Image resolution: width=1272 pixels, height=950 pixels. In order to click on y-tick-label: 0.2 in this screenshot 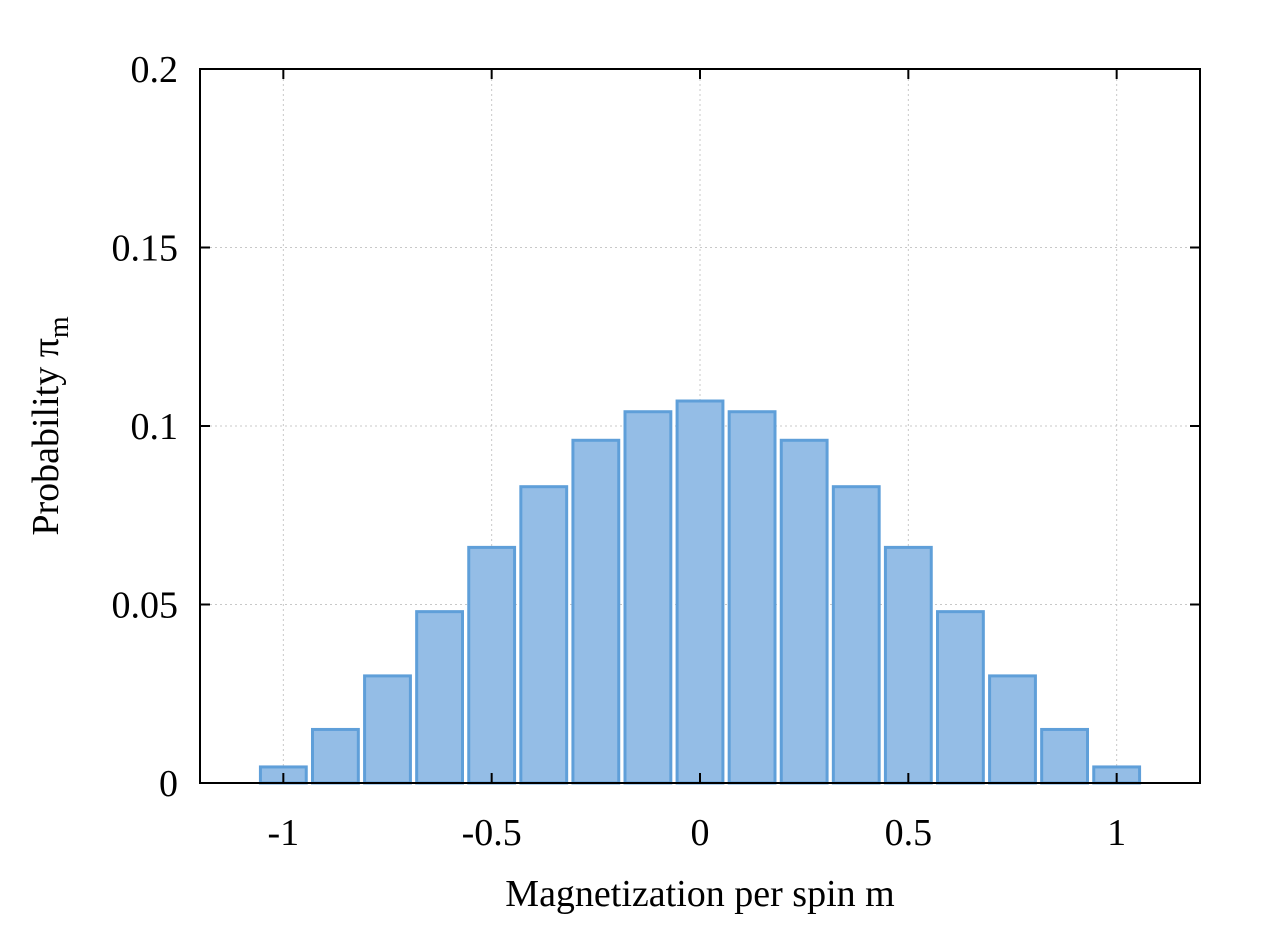, I will do `click(155, 70)`.